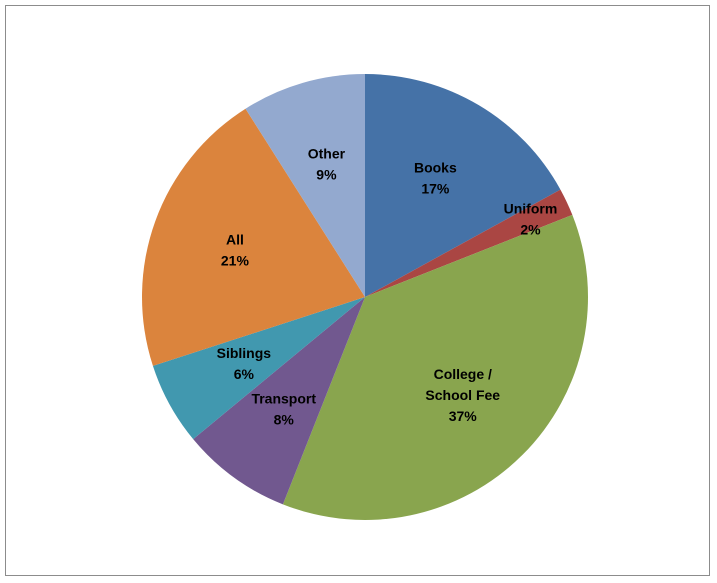 This screenshot has height=583, width=717. I want to click on pie-slice-other, so click(305, 185).